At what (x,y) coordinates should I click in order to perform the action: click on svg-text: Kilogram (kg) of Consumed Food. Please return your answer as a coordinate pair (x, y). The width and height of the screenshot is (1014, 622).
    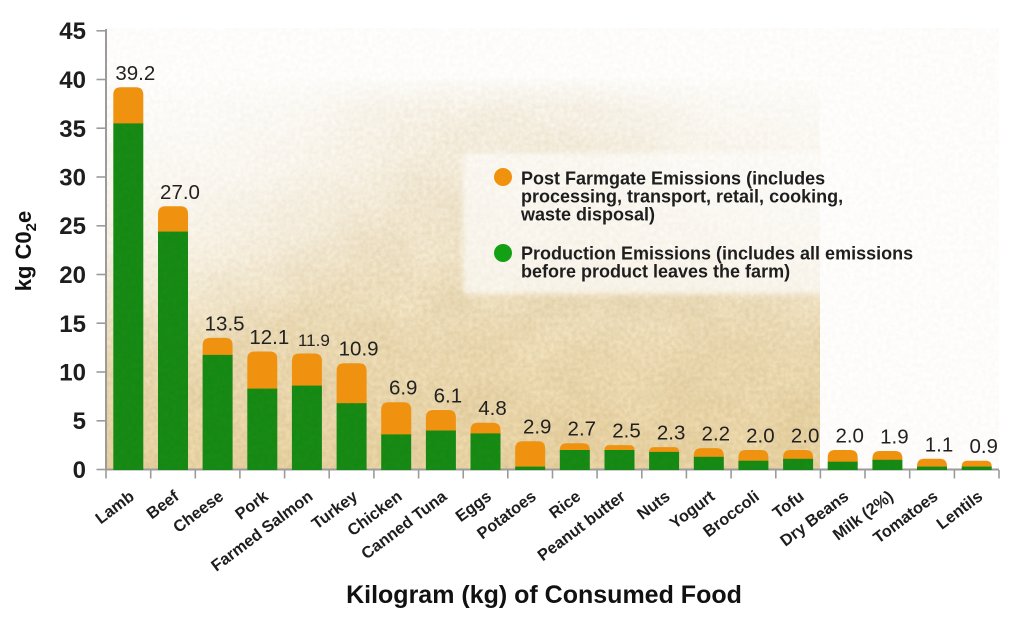
    Looking at the image, I should click on (544, 595).